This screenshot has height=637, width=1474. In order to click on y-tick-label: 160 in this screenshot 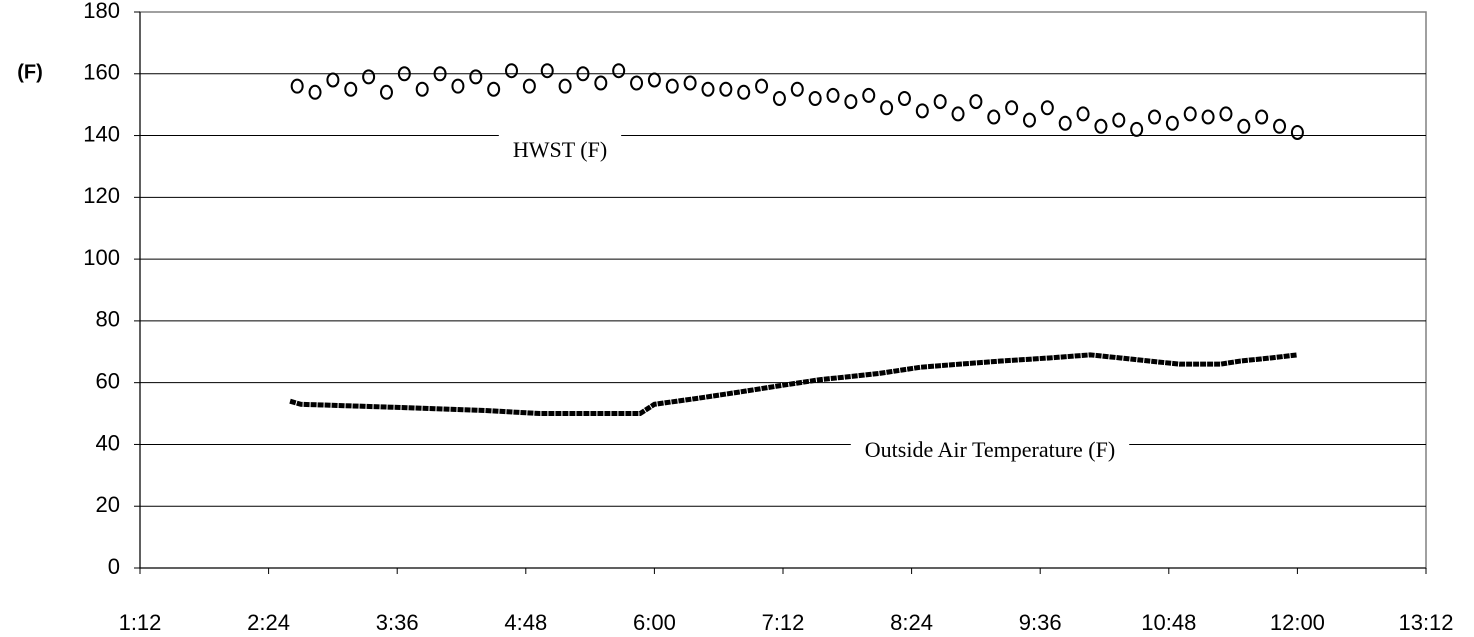, I will do `click(101, 72)`.